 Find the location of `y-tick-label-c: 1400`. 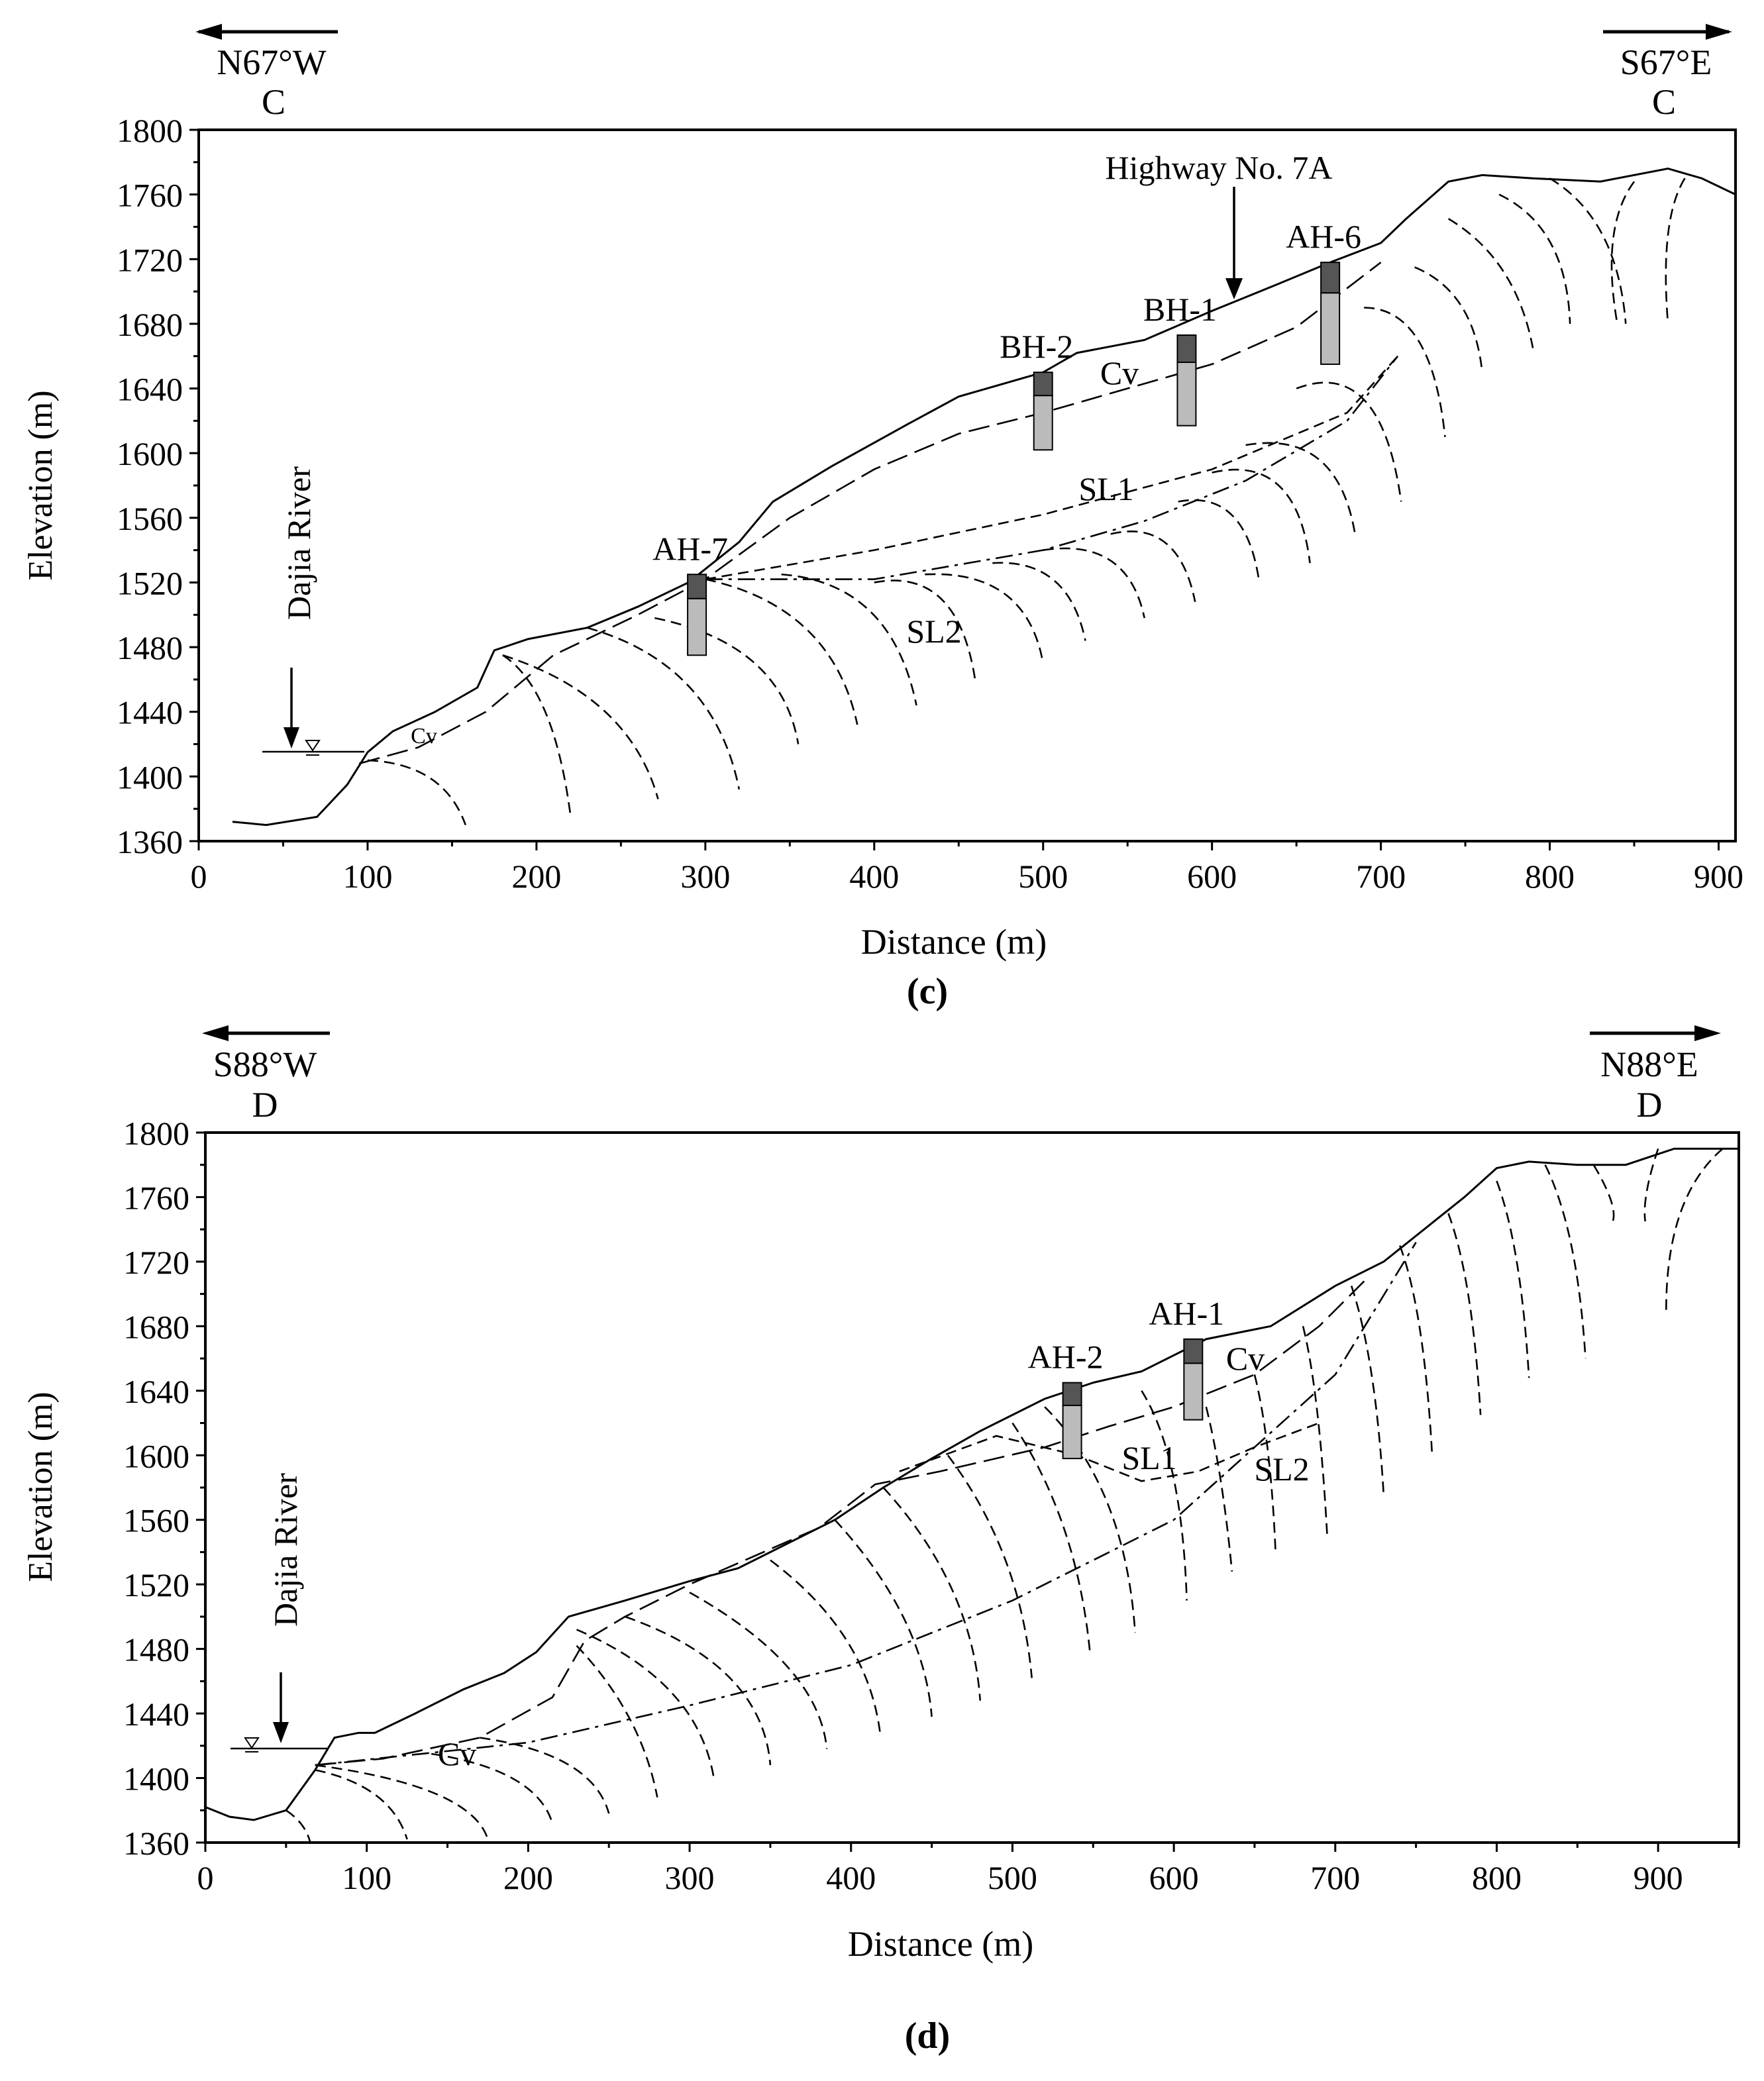

y-tick-label-c: 1400 is located at coordinates (150, 776).